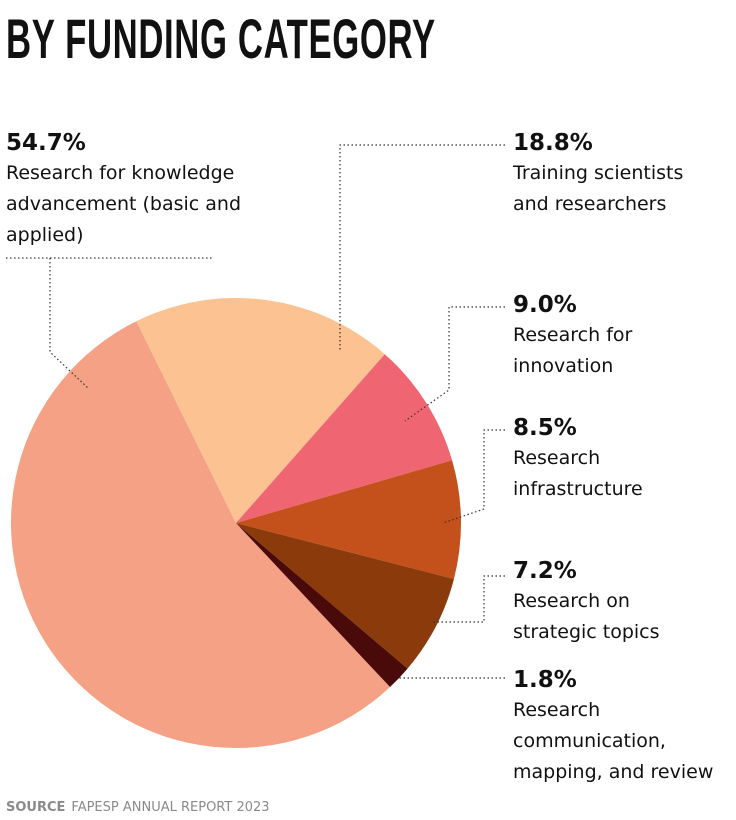  What do you see at coordinates (221, 38) in the screenshot?
I see `chart-title: BY FUNDING CATEGORY` at bounding box center [221, 38].